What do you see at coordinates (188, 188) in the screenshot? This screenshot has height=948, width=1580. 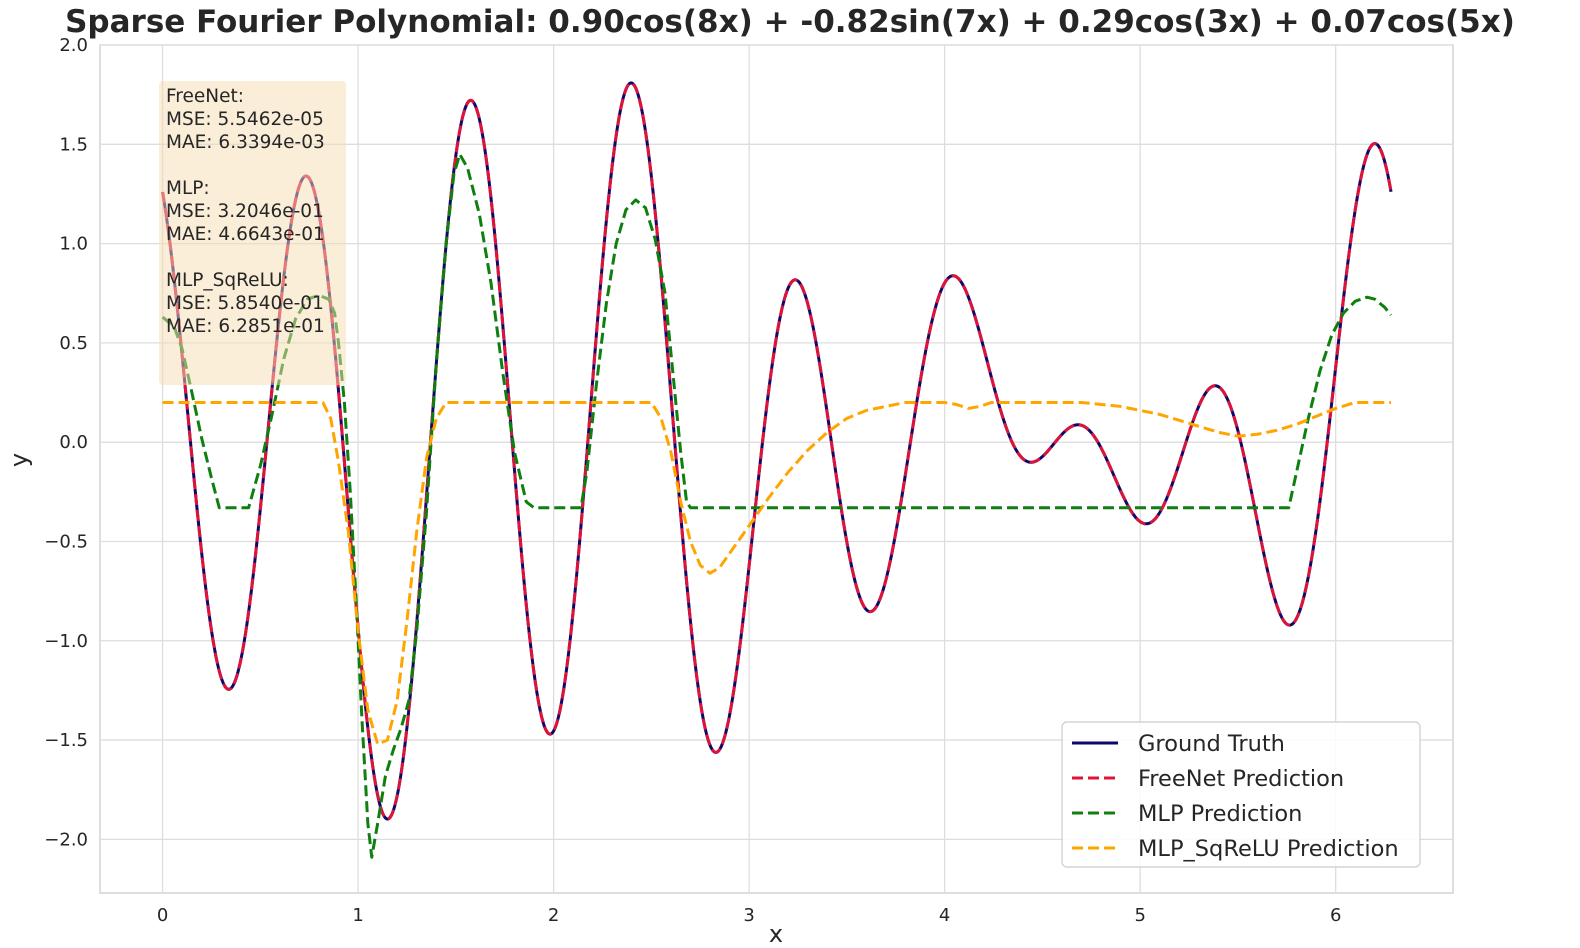 I see `metrics-line: MLP:` at bounding box center [188, 188].